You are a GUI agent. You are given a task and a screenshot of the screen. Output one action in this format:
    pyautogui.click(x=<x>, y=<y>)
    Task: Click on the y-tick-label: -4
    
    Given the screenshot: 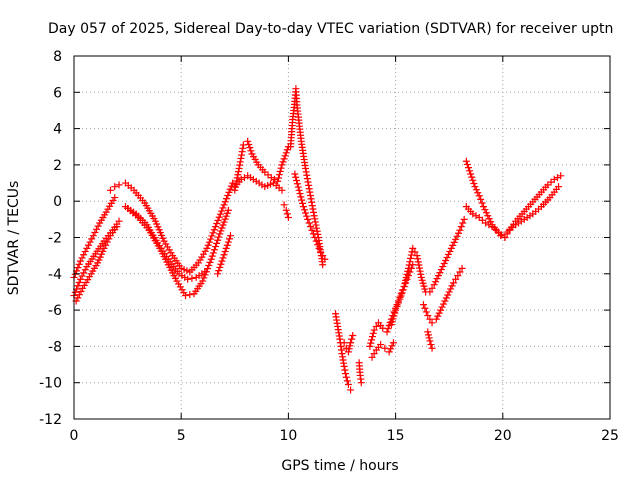 What is the action you would take?
    pyautogui.click(x=55, y=275)
    